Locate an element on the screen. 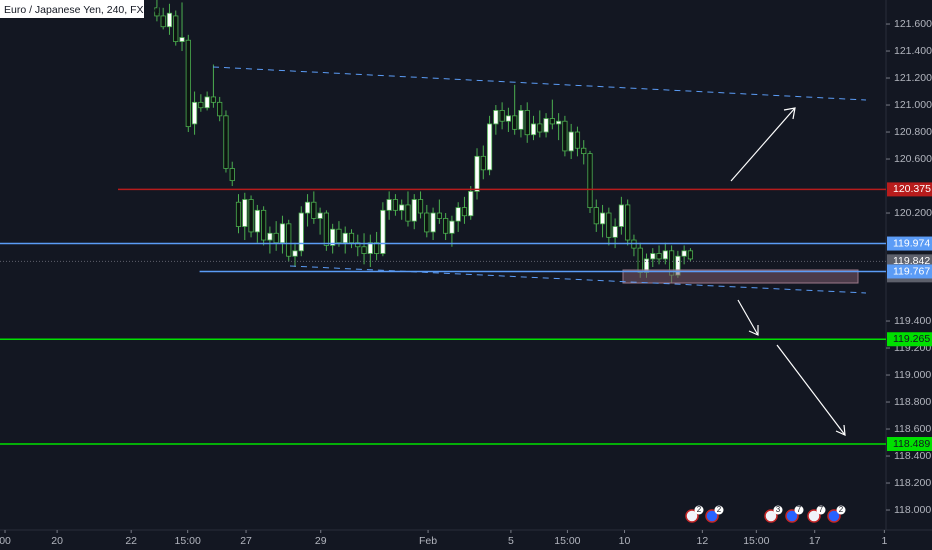 This screenshot has width=932, height=550. y-tick-label: 118.600 is located at coordinates (912, 429).